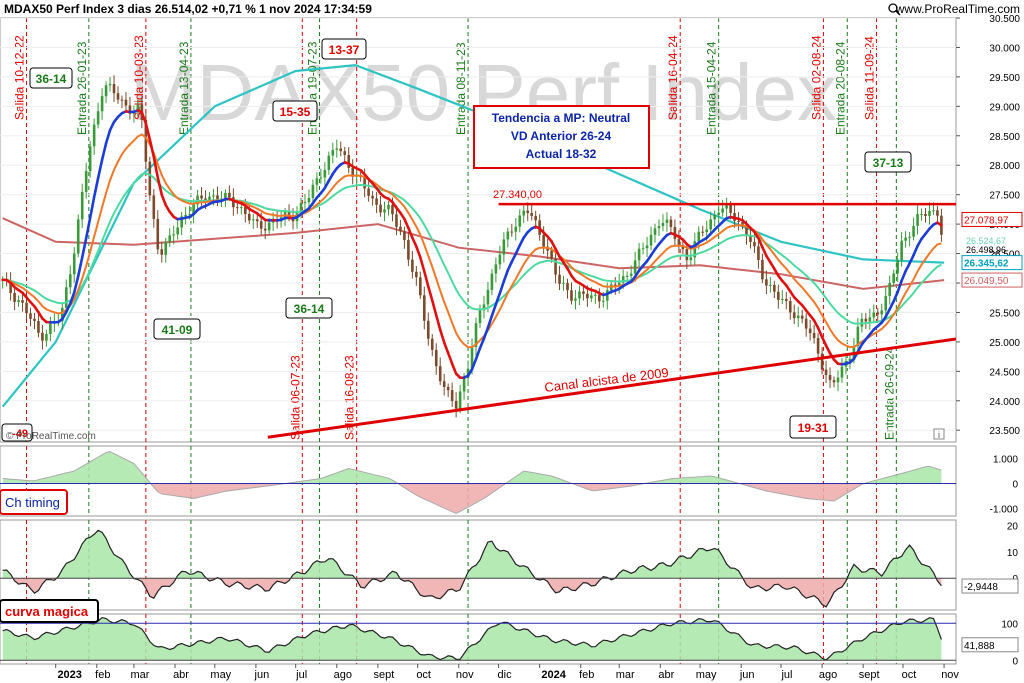 Image resolution: width=1024 pixels, height=683 pixels. What do you see at coordinates (383, 675) in the screenshot?
I see `x-tick-label: sept` at bounding box center [383, 675].